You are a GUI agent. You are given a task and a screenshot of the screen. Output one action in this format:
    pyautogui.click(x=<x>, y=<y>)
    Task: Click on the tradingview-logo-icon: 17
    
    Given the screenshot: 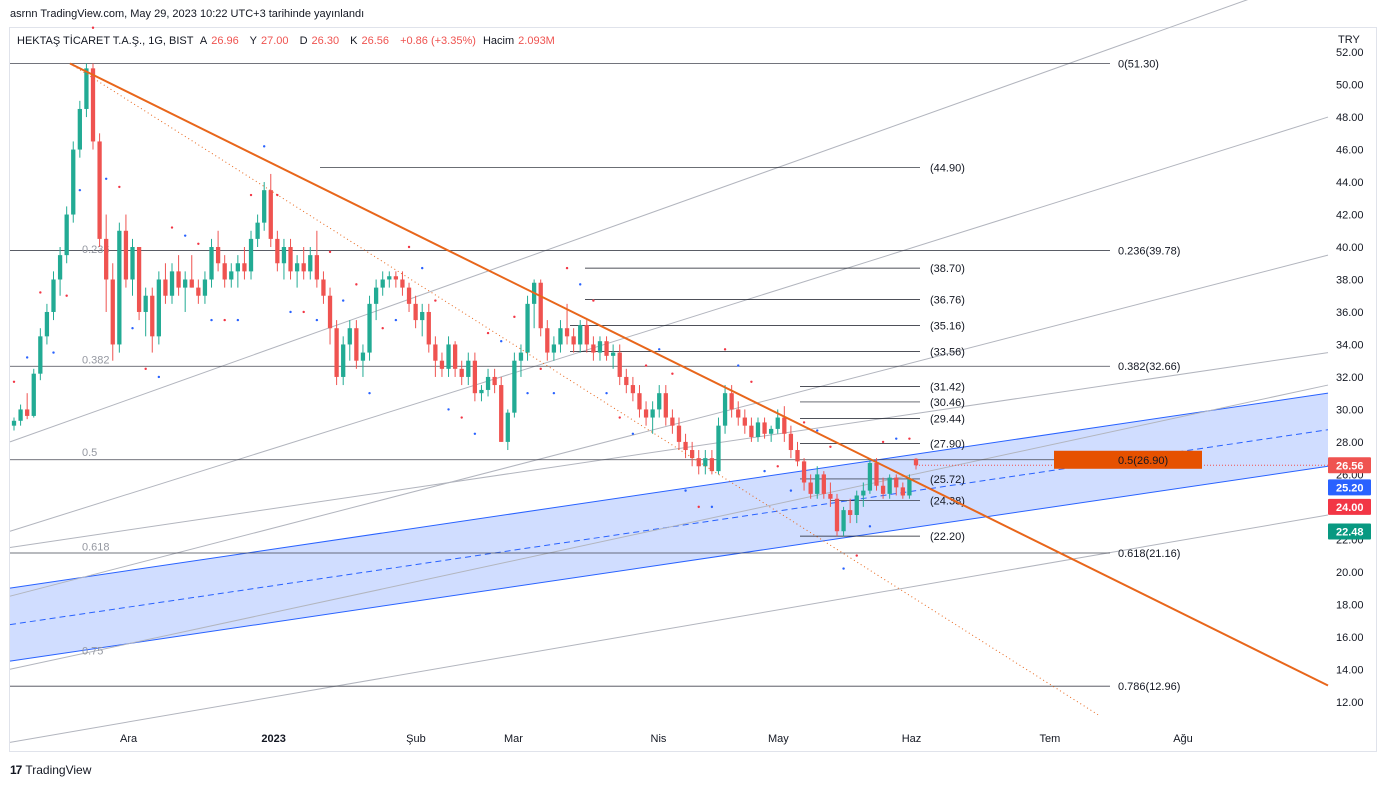 What is the action you would take?
    pyautogui.click(x=16, y=770)
    